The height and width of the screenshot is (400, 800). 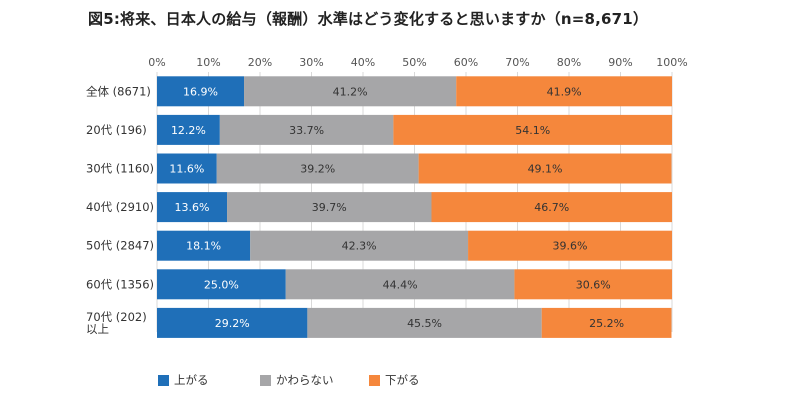 I want to click on data-label: 25.0%, so click(x=221, y=284).